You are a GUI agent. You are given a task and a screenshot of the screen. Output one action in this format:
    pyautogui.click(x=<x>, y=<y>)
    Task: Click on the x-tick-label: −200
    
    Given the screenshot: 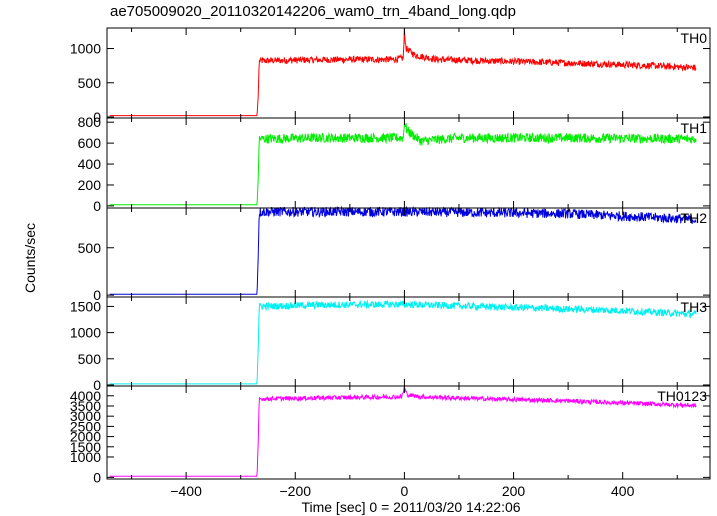 What is the action you would take?
    pyautogui.click(x=295, y=491)
    